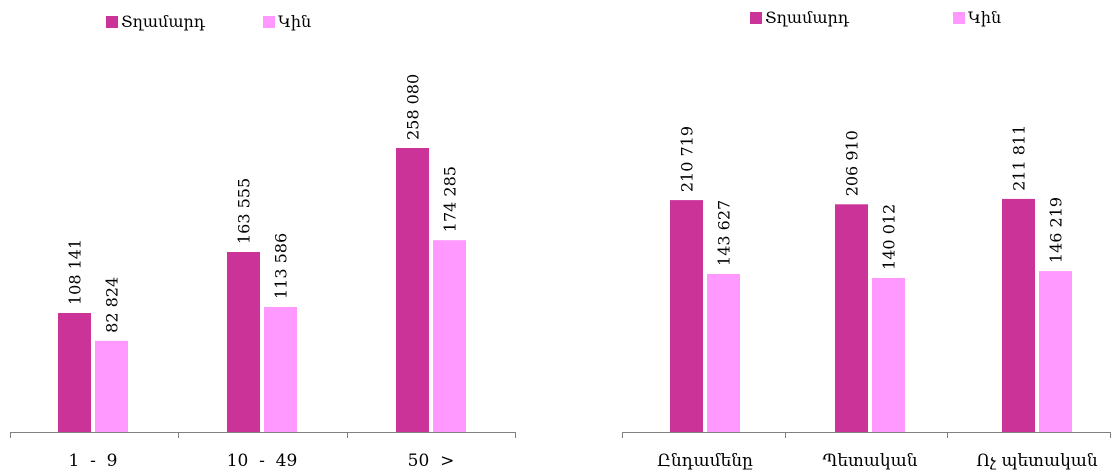  Describe the element at coordinates (852, 163) in the screenshot. I see `data-label-male-1: 206 910` at that location.